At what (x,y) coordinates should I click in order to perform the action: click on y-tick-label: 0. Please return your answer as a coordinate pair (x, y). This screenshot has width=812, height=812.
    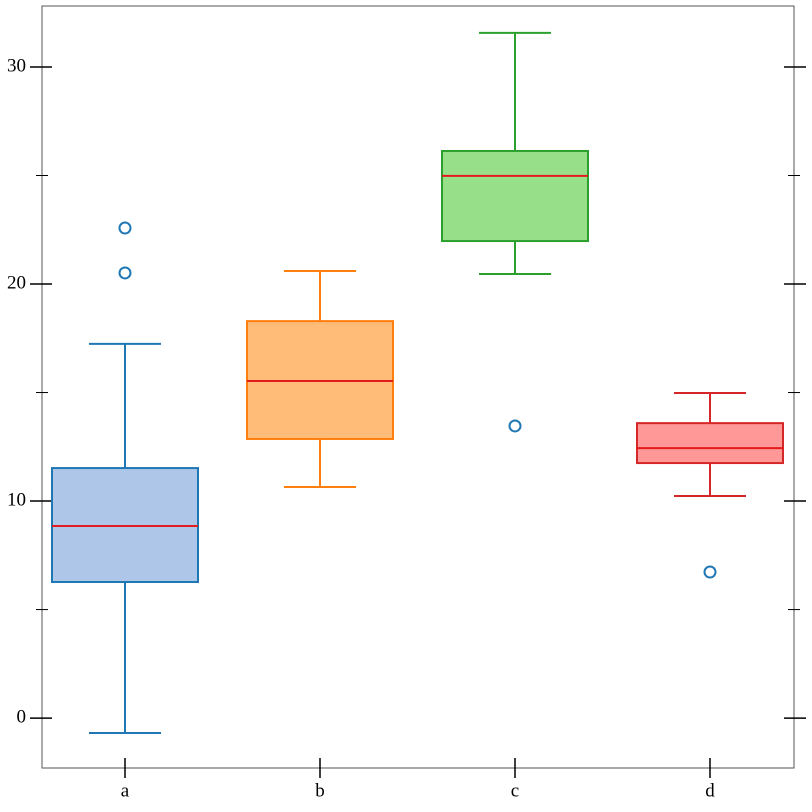
    Looking at the image, I should click on (22, 716).